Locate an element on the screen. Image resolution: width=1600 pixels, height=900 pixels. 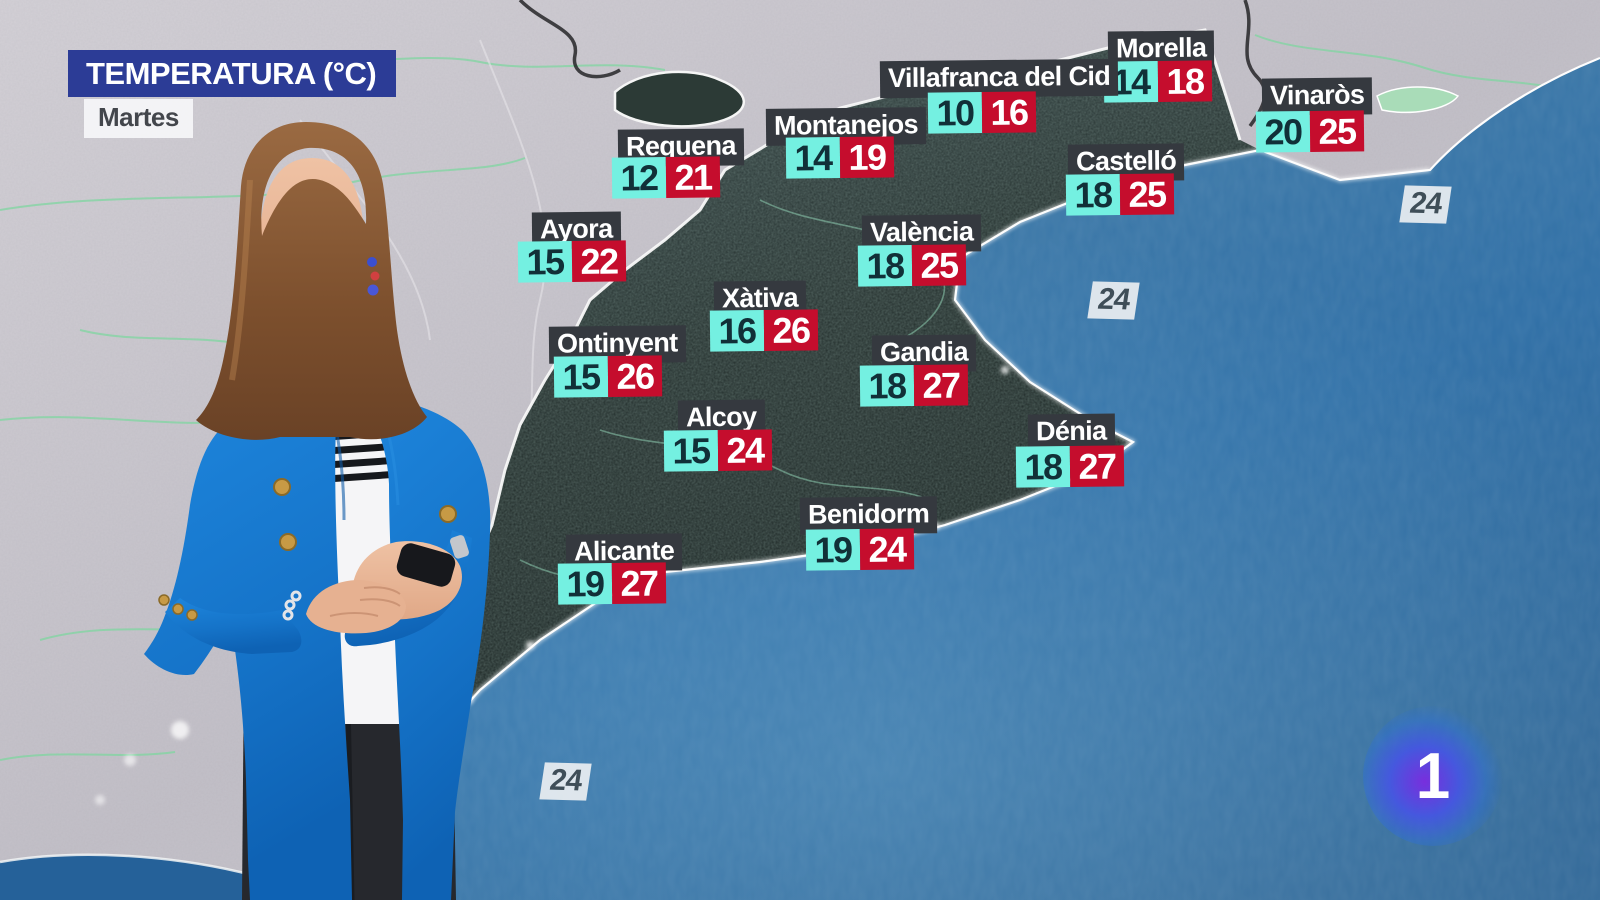
city-temps: 19 24 is located at coordinates (860, 549).